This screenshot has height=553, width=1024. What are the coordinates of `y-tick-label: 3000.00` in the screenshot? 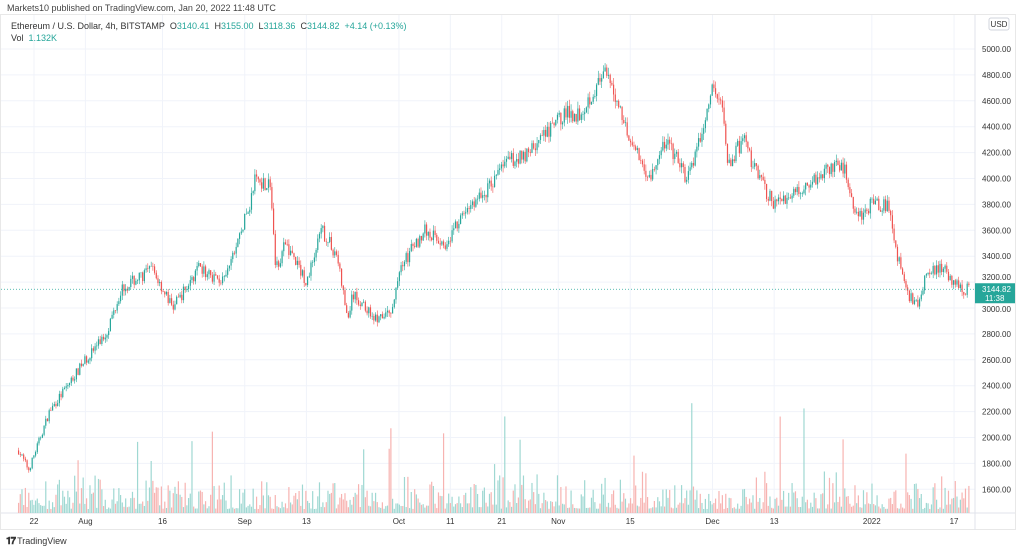 It's located at (996, 309).